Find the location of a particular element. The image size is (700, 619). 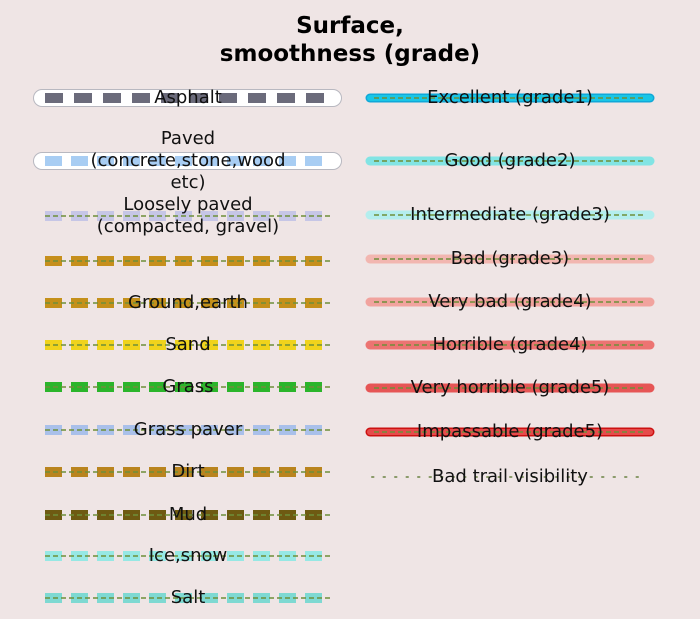

surface-label-6: Grass is located at coordinates (187, 387).